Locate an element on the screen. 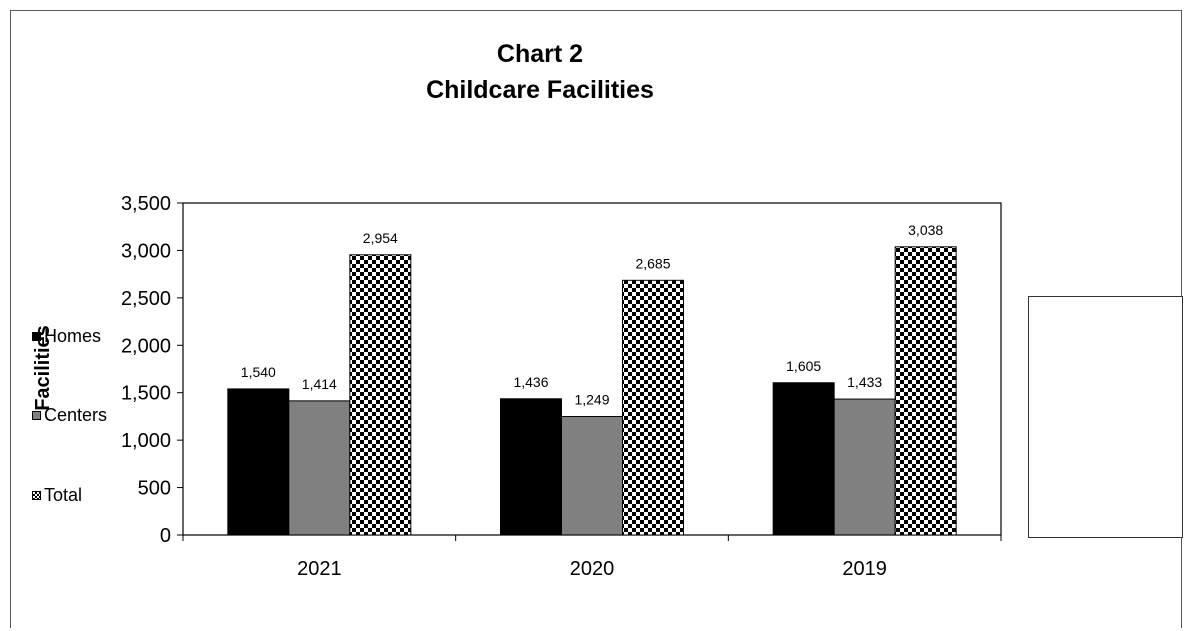  data-label-homes-2021: 1,540 is located at coordinates (258, 372).